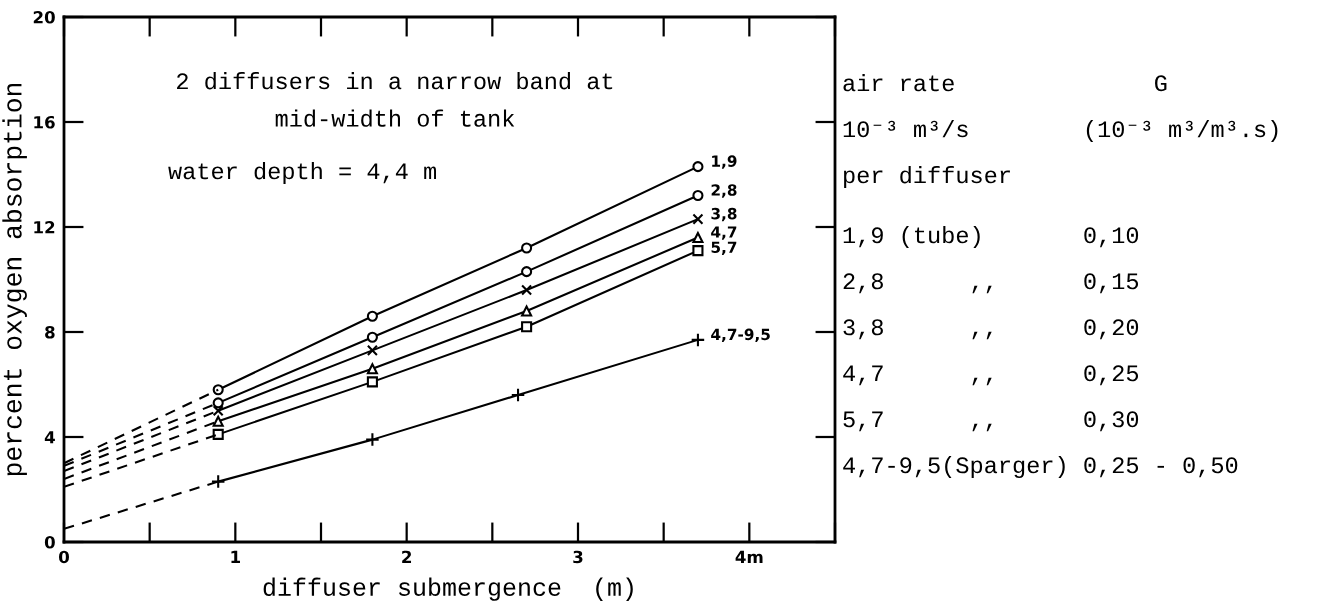 Image resolution: width=1321 pixels, height=604 pixels. Describe the element at coordinates (395, 99) in the screenshot. I see `annotation: 2 diffusers in a narrow band at mid-width of tank` at that location.